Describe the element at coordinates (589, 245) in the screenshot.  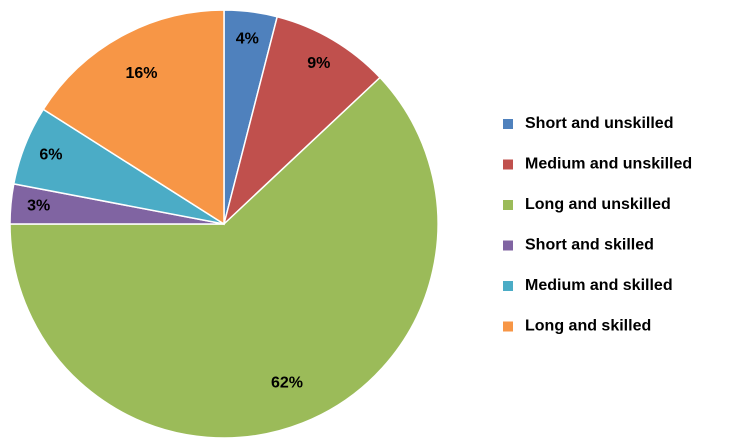
I see `legend-label: Short and skilled` at that location.